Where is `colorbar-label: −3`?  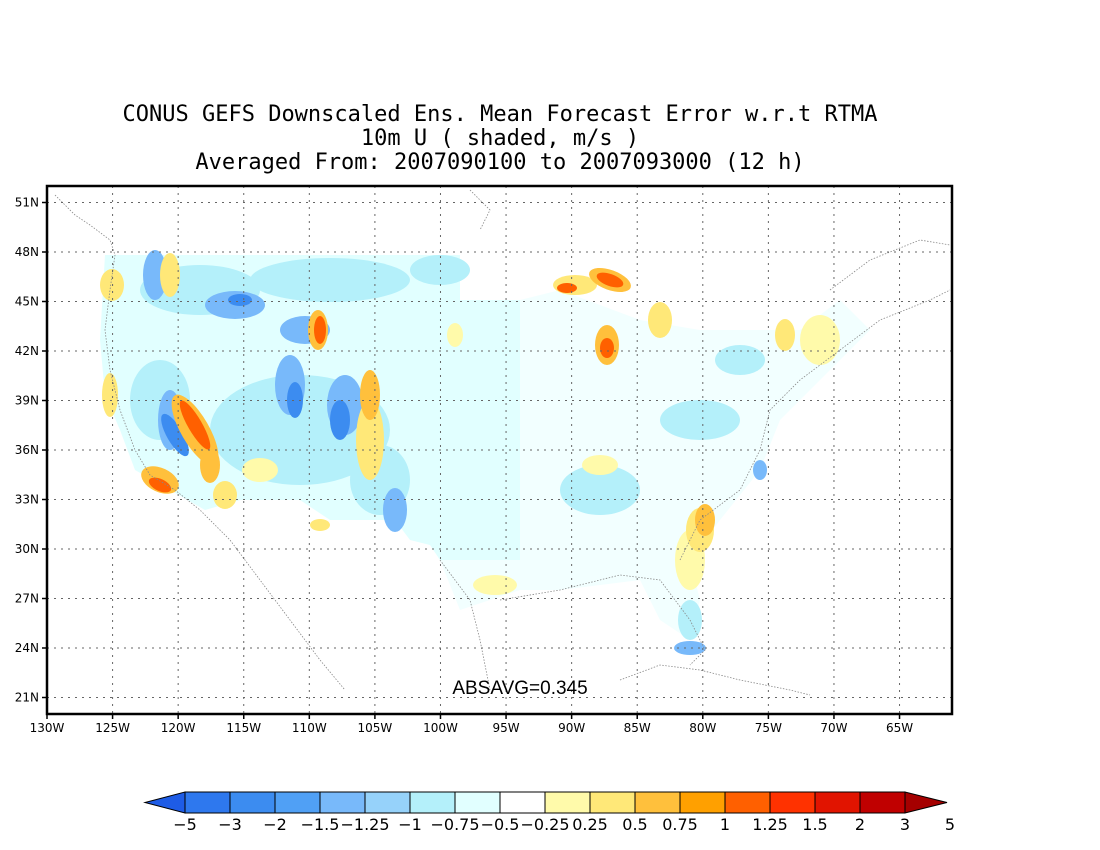 colorbar-label: −3 is located at coordinates (230, 824).